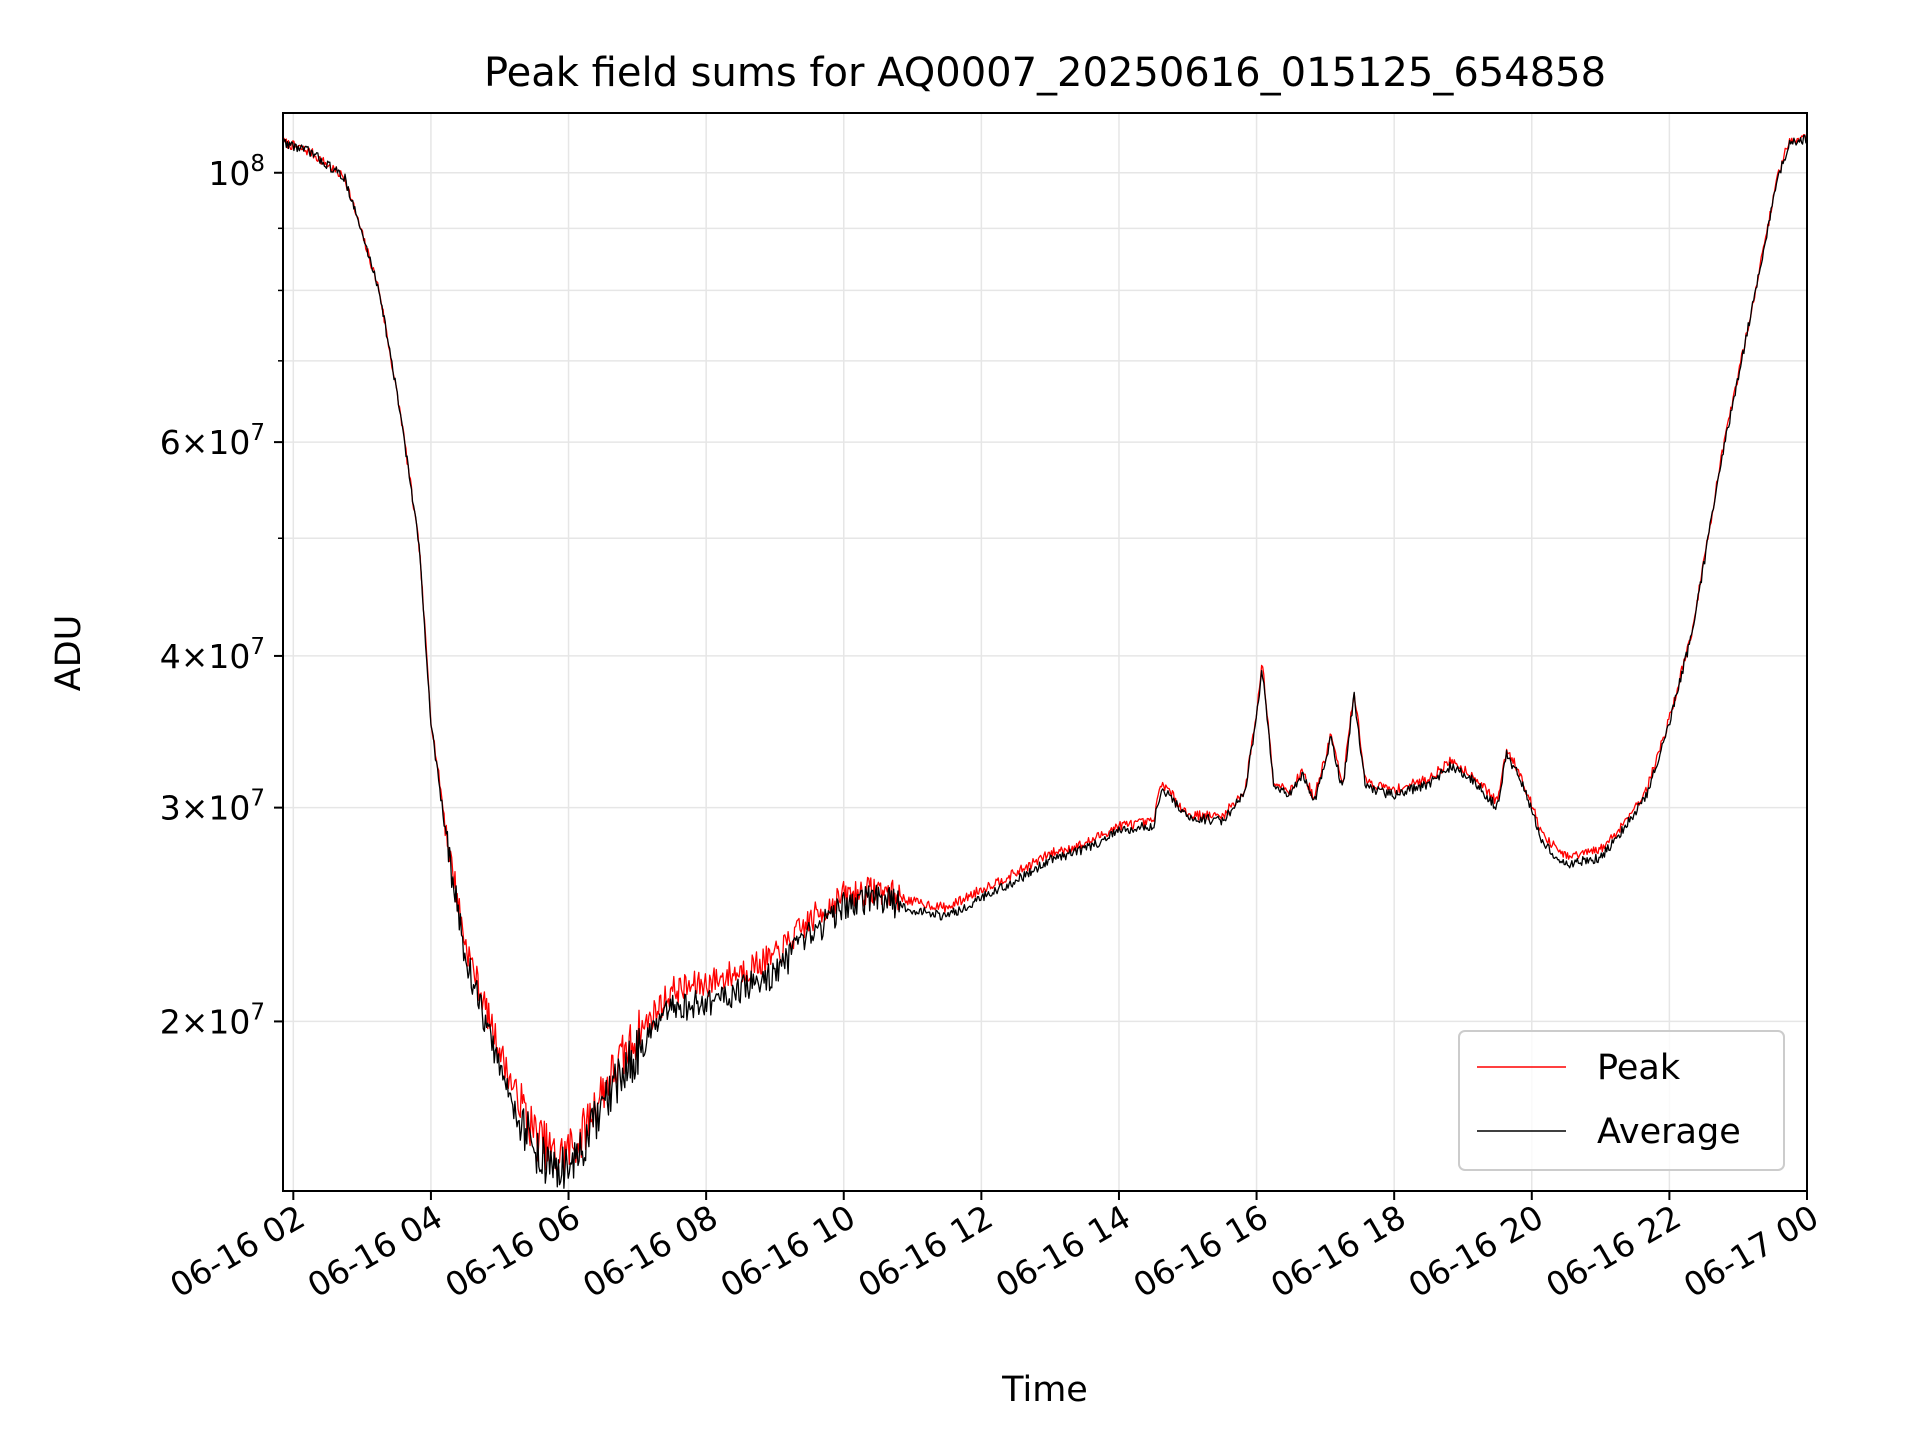 The height and width of the screenshot is (1440, 1920). Describe the element at coordinates (1669, 1132) in the screenshot. I see `legend-label-average: Average` at that location.